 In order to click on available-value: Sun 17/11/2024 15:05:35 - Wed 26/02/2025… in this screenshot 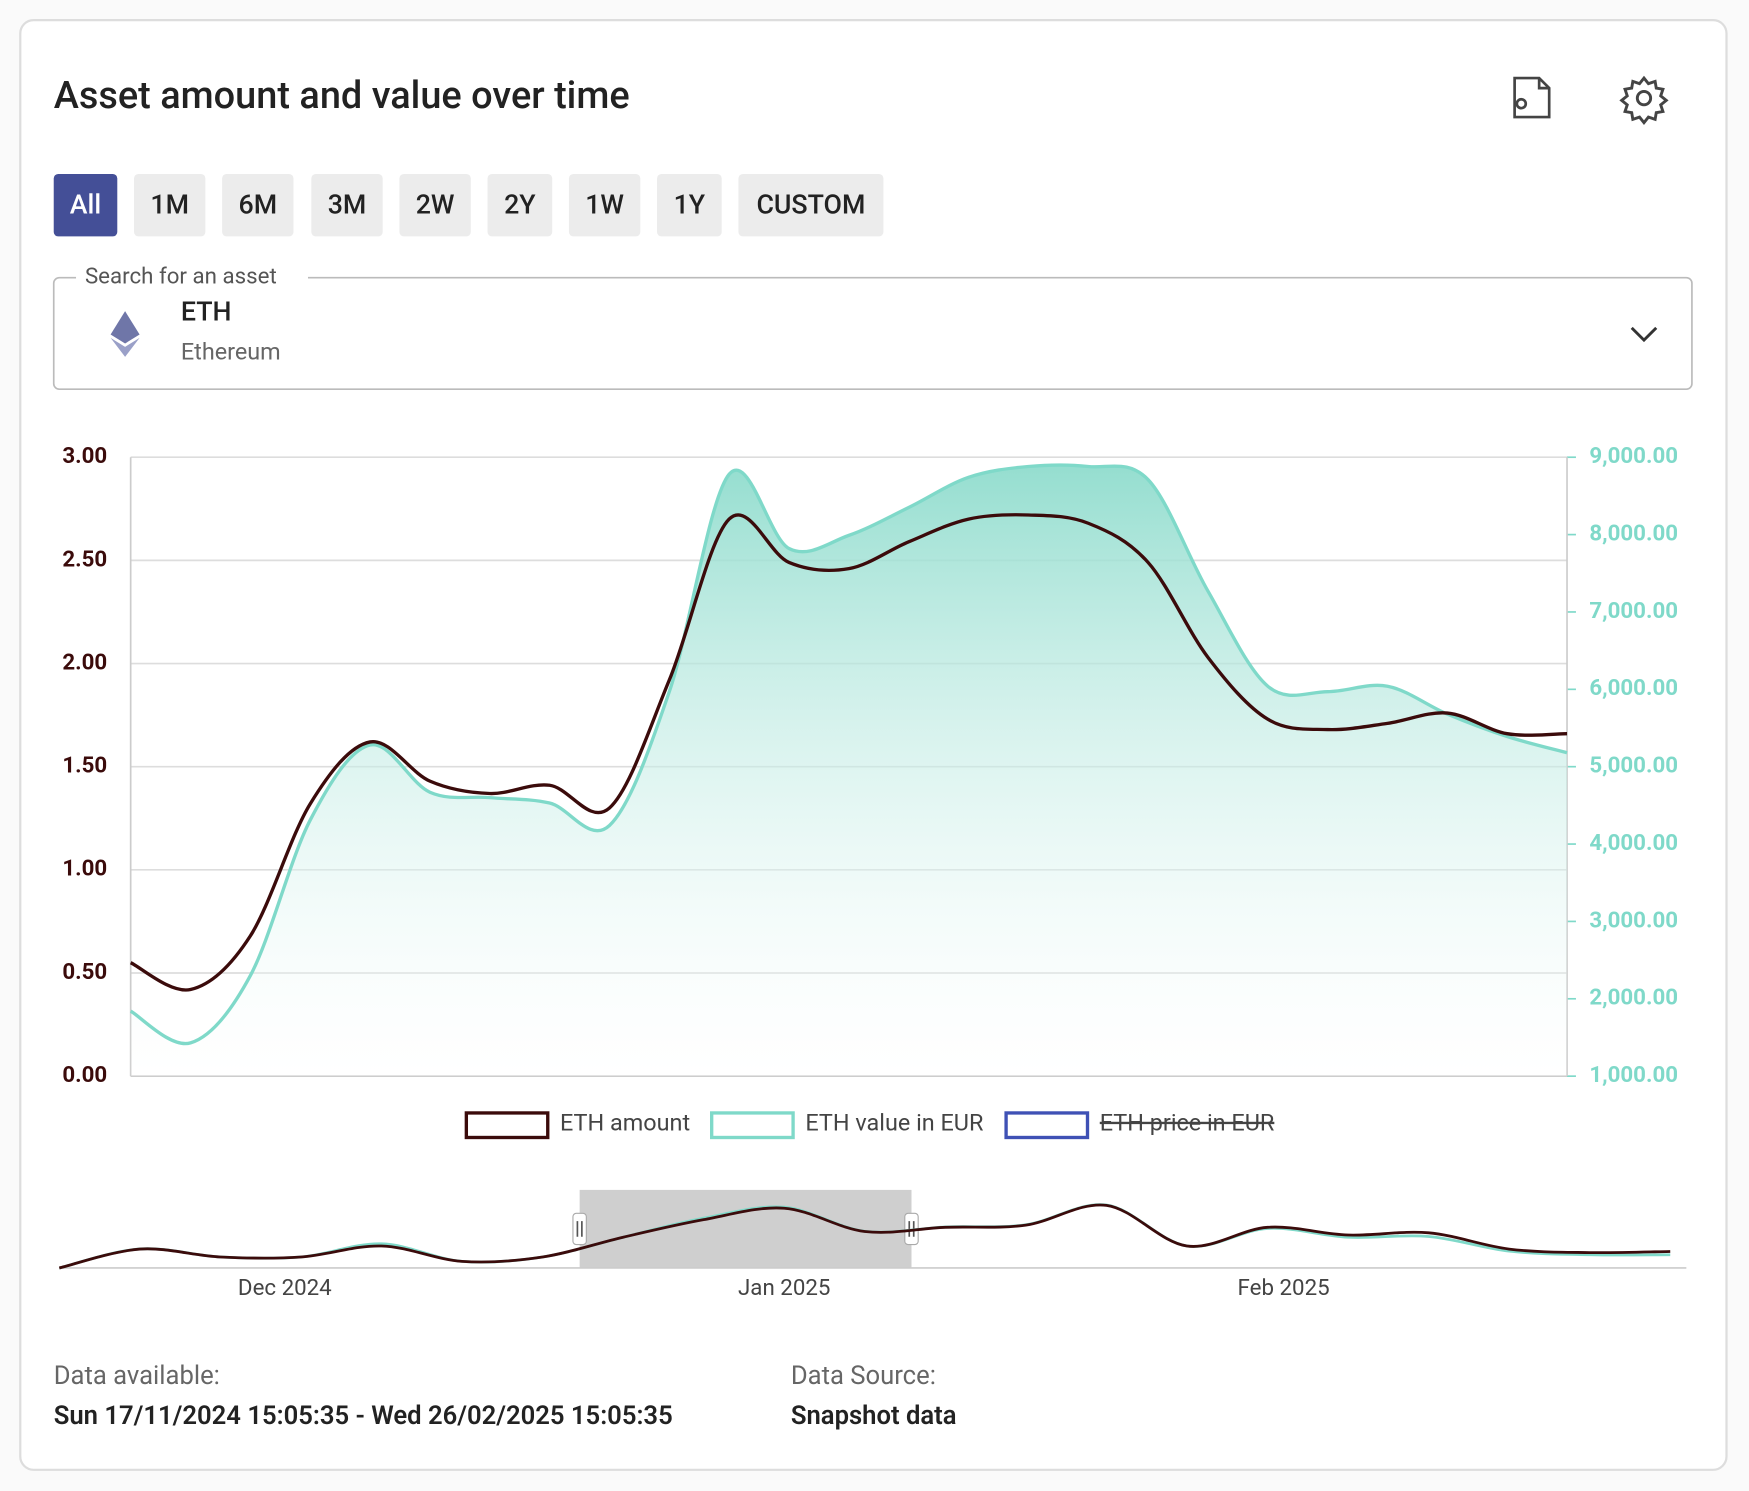, I will do `click(363, 1416)`.